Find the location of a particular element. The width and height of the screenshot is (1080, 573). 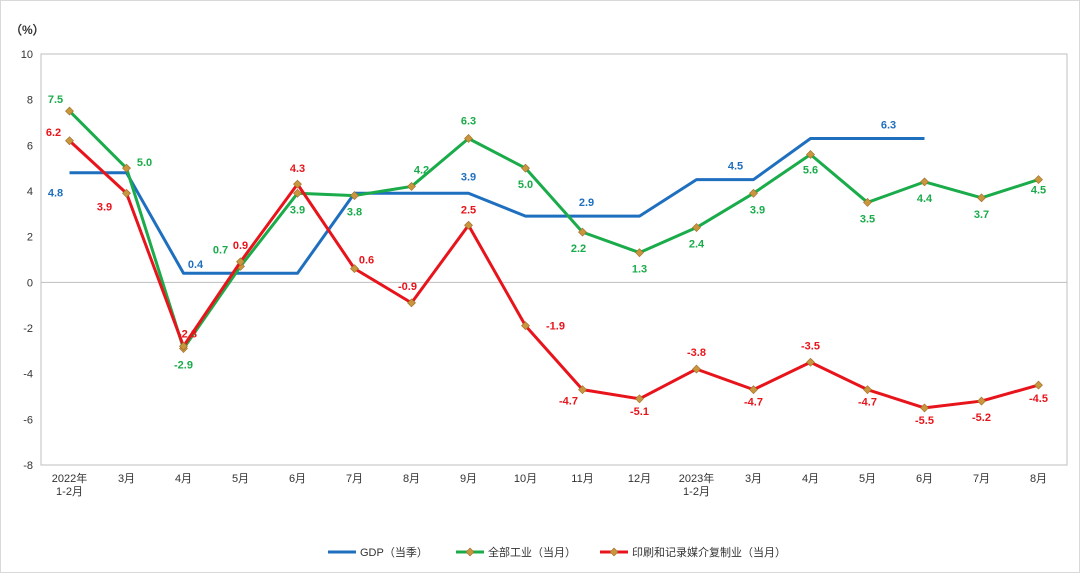

data-label: 0.7 is located at coordinates (220, 250).